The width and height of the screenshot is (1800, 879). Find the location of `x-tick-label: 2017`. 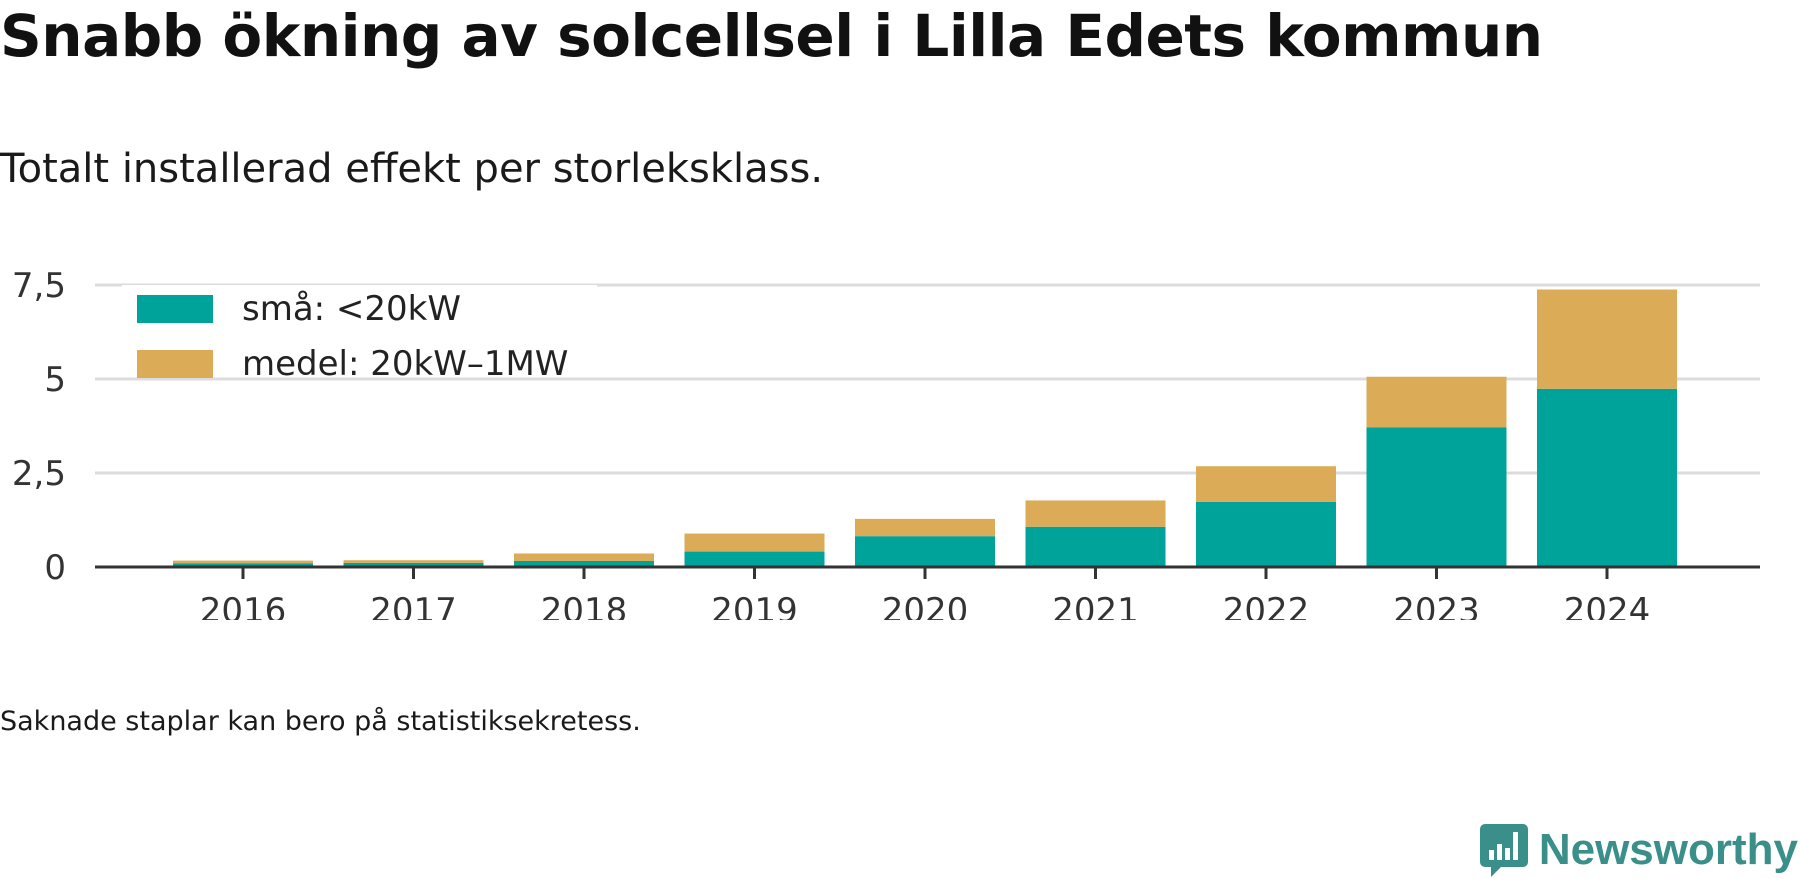

x-tick-label: 2017 is located at coordinates (413, 605).